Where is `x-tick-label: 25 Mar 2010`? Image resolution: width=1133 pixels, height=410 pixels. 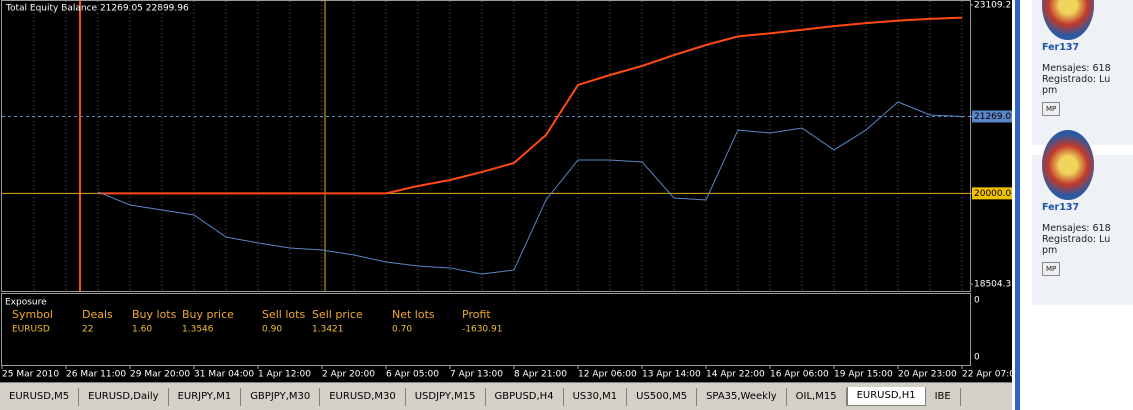
x-tick-label: 25 Mar 2010 is located at coordinates (30, 375).